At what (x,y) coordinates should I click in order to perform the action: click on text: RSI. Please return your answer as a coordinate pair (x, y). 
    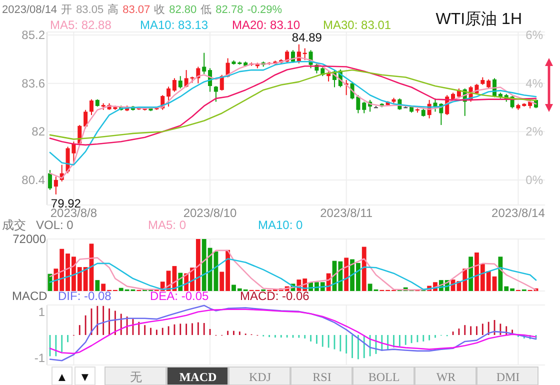
    Looking at the image, I should click on (322, 377).